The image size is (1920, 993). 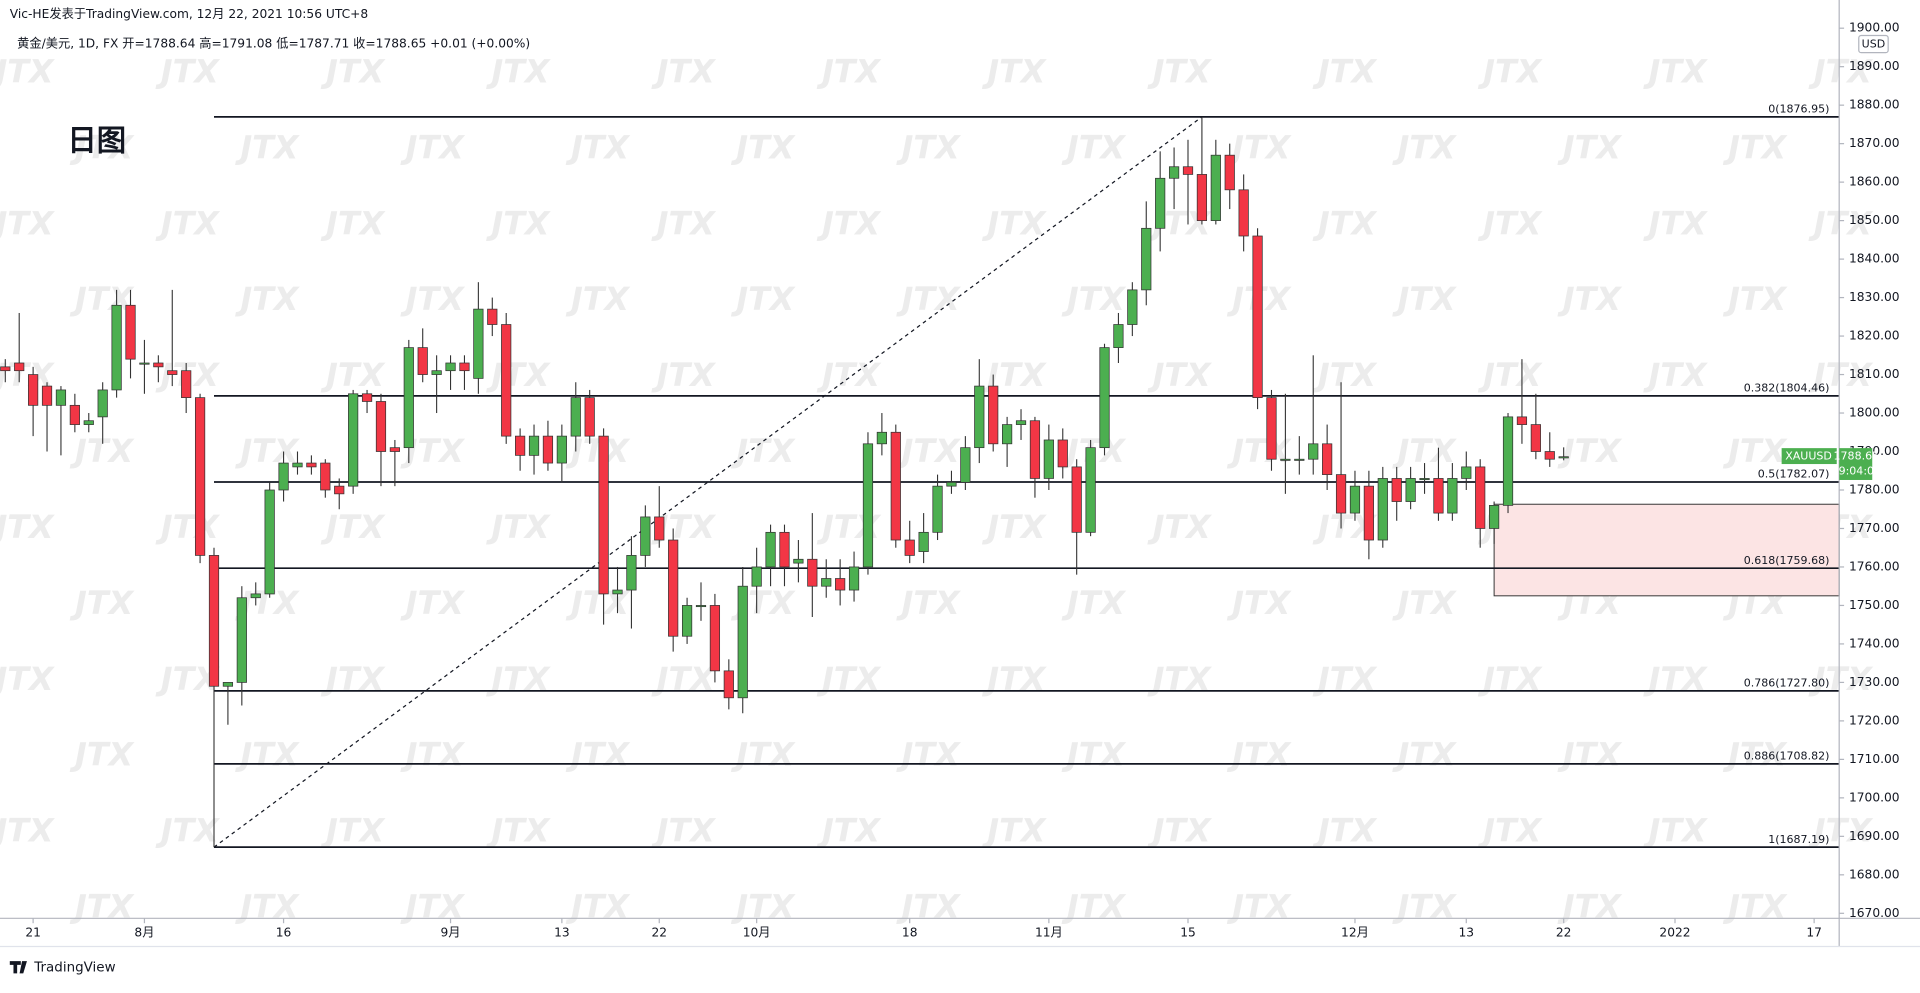 What do you see at coordinates (1798, 839) in the screenshot?
I see `fib-label: 1(1687.19)` at bounding box center [1798, 839].